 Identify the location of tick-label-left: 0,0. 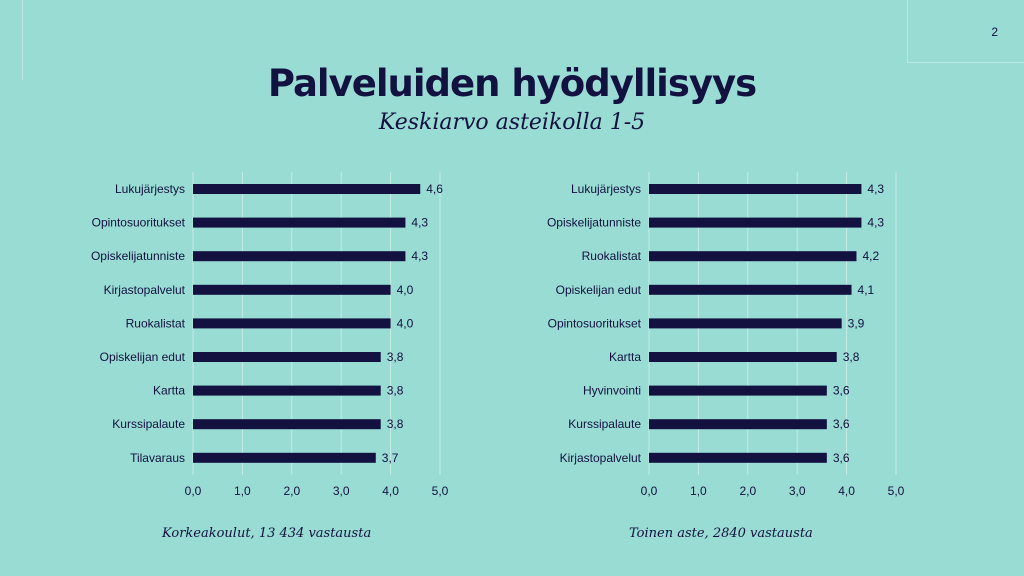
(193, 491).